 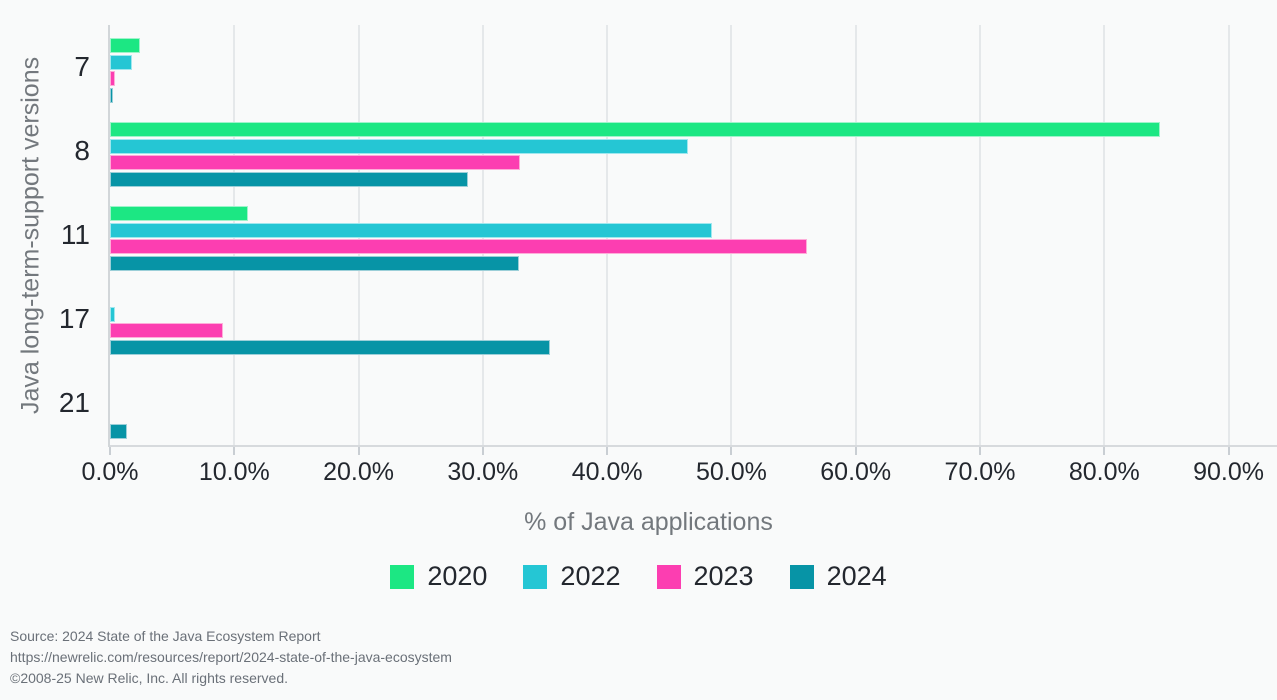 What do you see at coordinates (121, 62) in the screenshot?
I see `bar-java7-2022` at bounding box center [121, 62].